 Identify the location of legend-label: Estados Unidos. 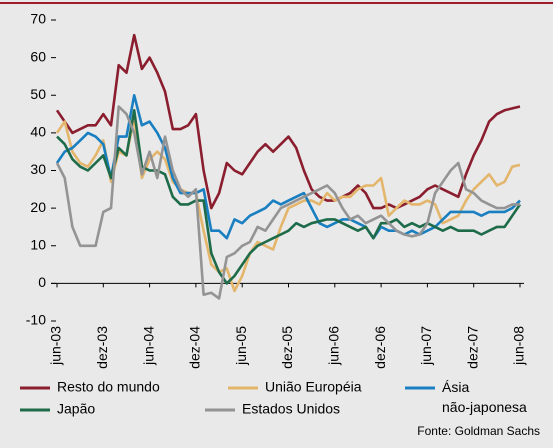
(291, 409).